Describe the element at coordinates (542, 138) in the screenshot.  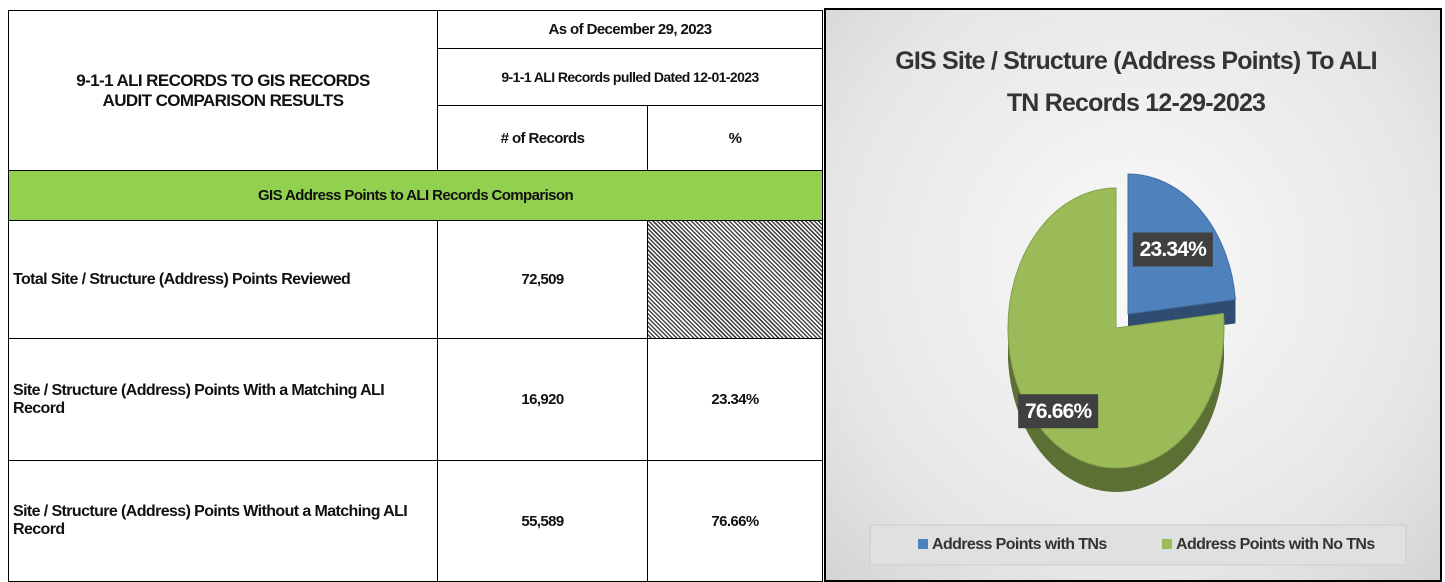
I see `col-header: # of Records` at that location.